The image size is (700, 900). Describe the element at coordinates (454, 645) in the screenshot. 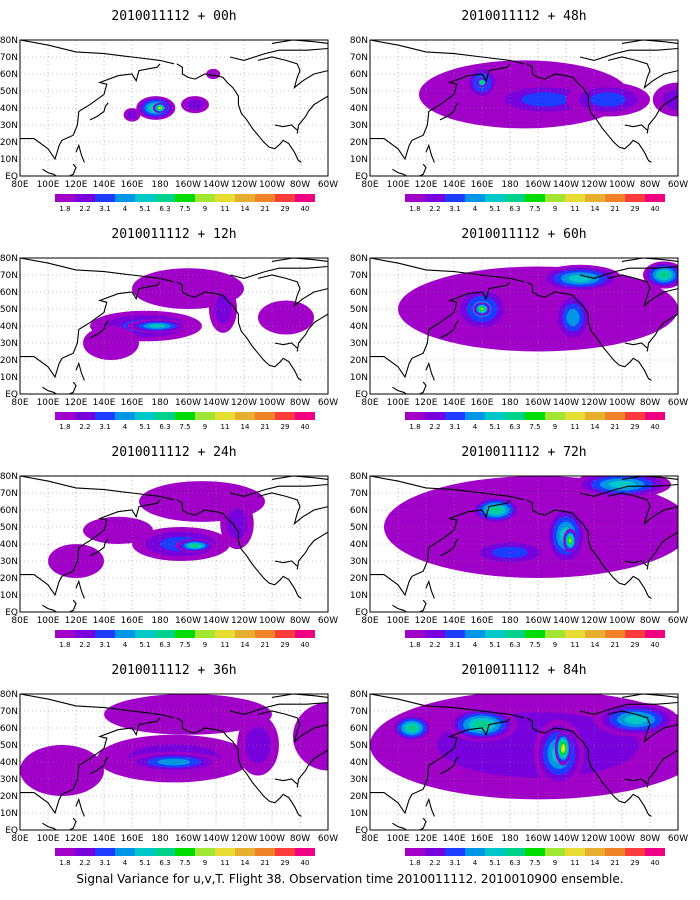

I see `colorbar-label: 3.1` at that location.